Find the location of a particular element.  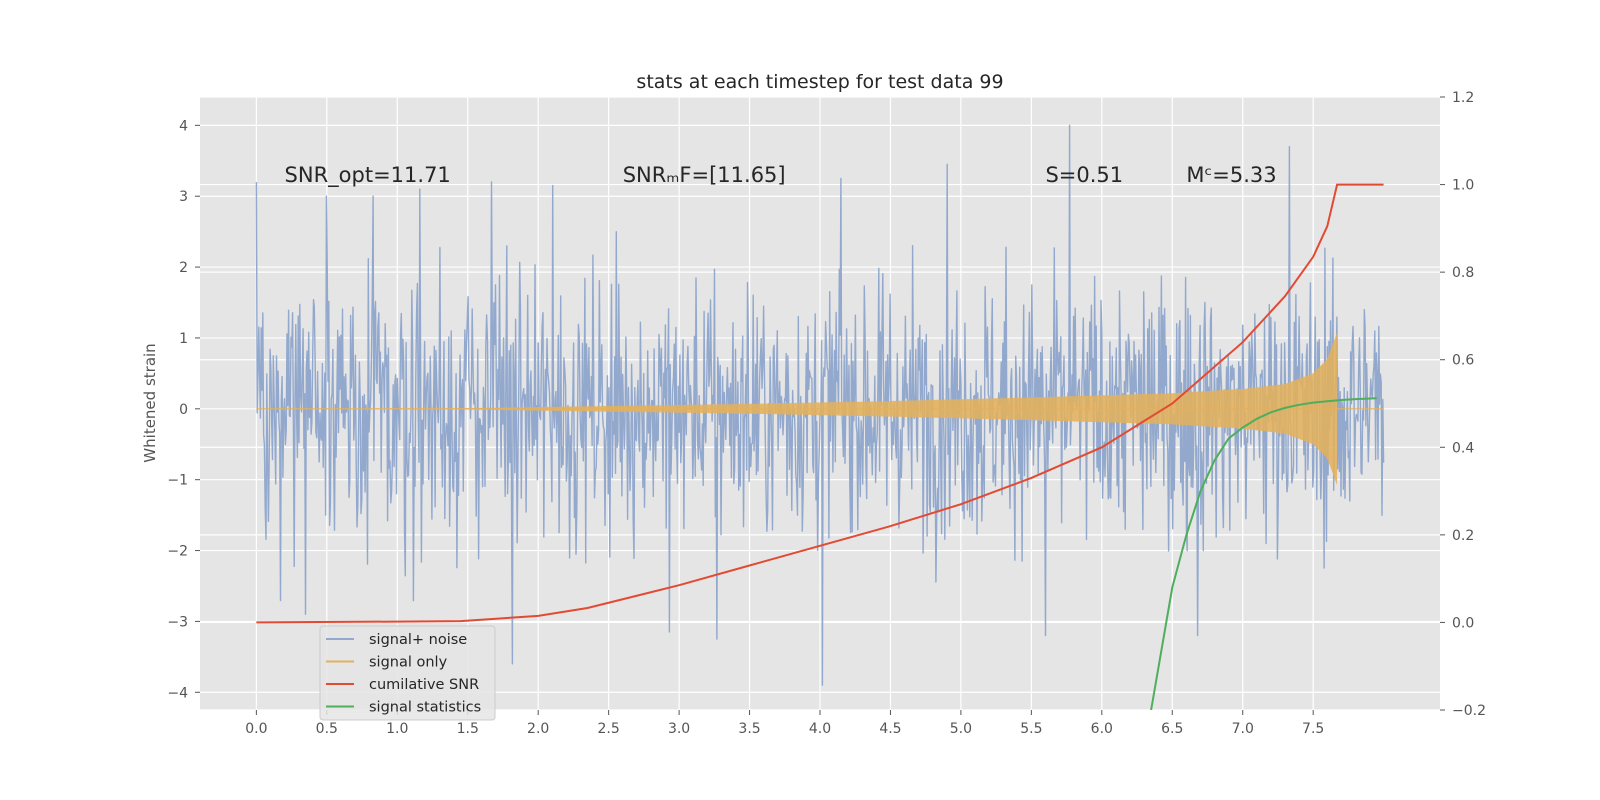

y2-tick-label: 1.2 is located at coordinates (1463, 98).